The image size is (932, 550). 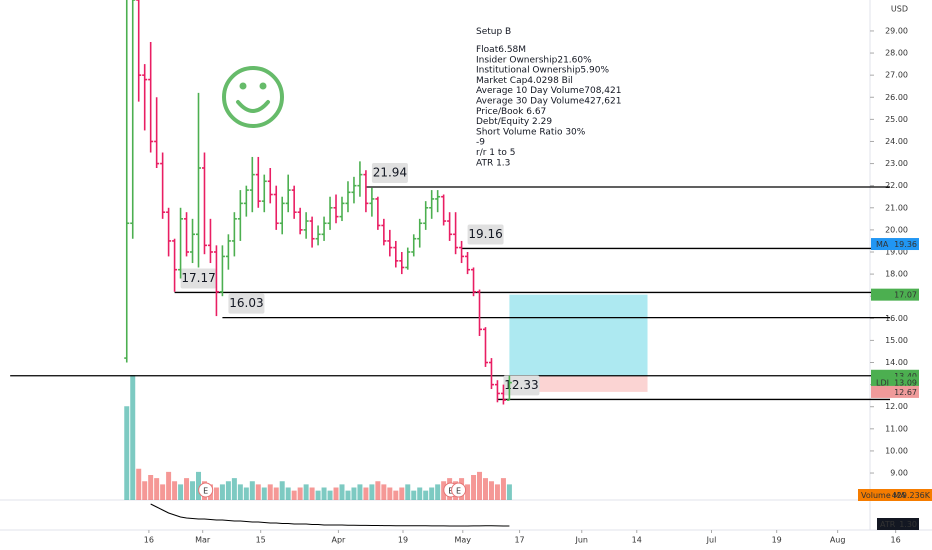 What do you see at coordinates (330, 515) in the screenshot?
I see `atr-line` at bounding box center [330, 515].